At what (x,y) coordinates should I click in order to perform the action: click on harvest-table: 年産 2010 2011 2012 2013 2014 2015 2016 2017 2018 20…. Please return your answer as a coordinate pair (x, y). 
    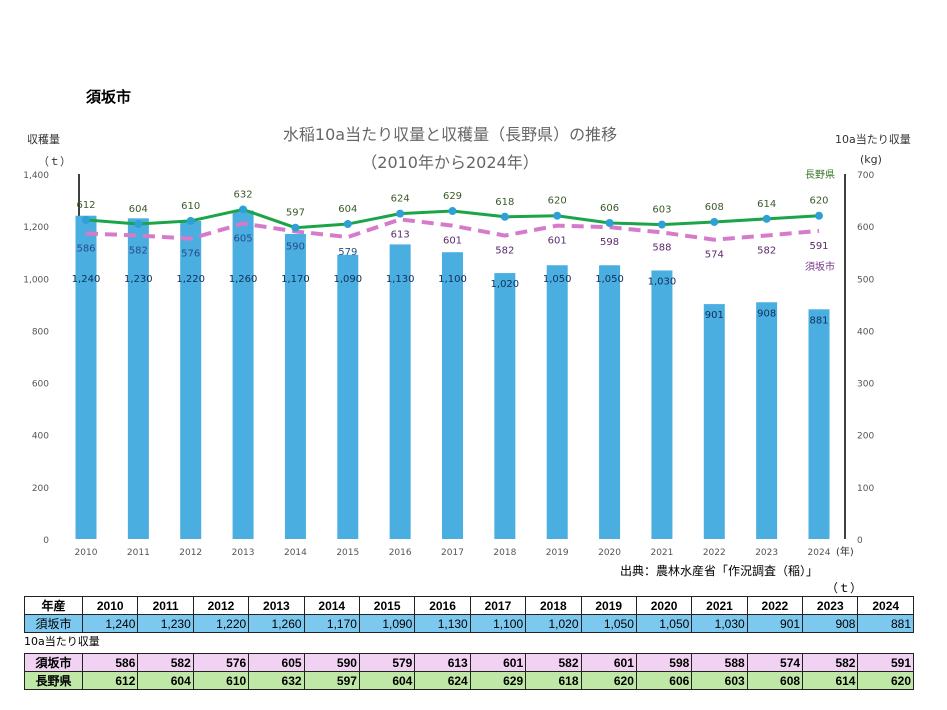
    Looking at the image, I should click on (469, 614).